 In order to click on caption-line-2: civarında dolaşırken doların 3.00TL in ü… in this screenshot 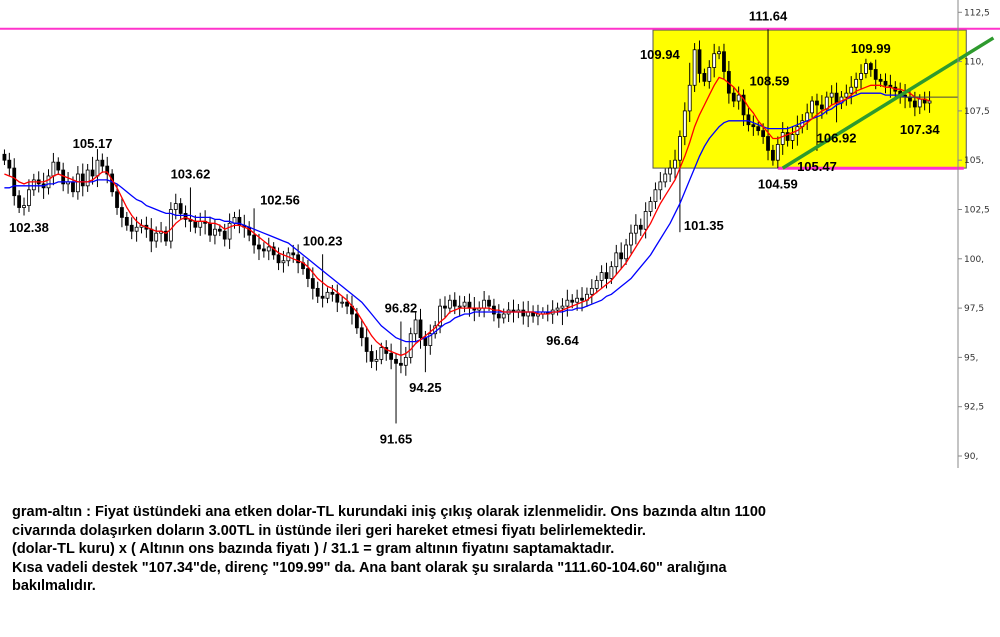, I will do `click(329, 530)`.